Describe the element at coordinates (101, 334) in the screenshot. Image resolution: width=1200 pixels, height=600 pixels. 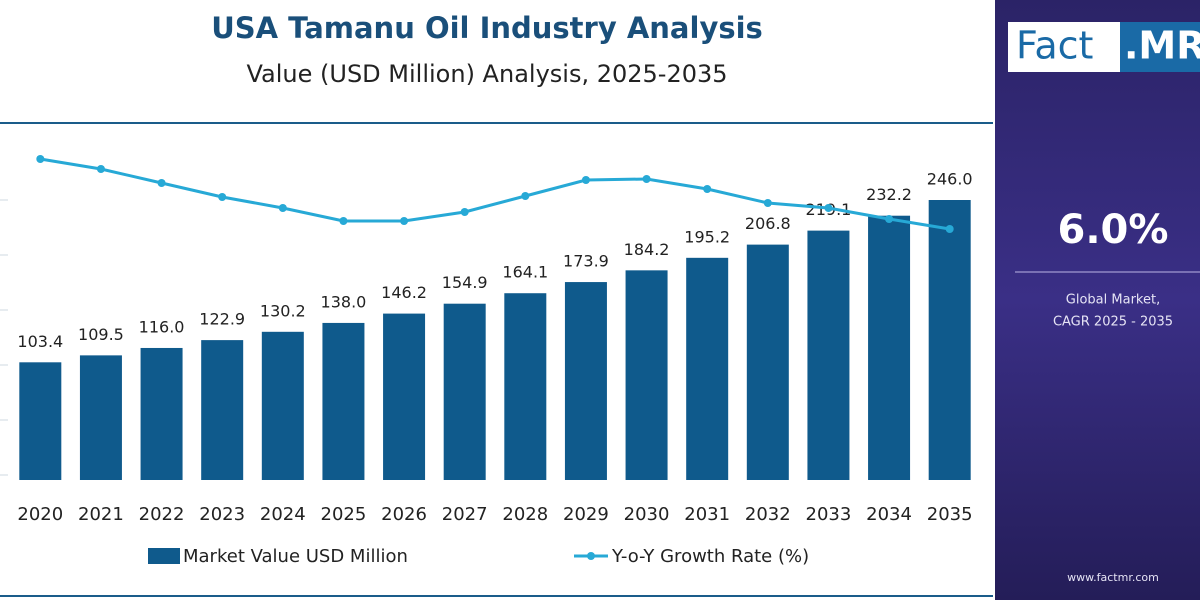
I see `value-label: 109.5` at that location.